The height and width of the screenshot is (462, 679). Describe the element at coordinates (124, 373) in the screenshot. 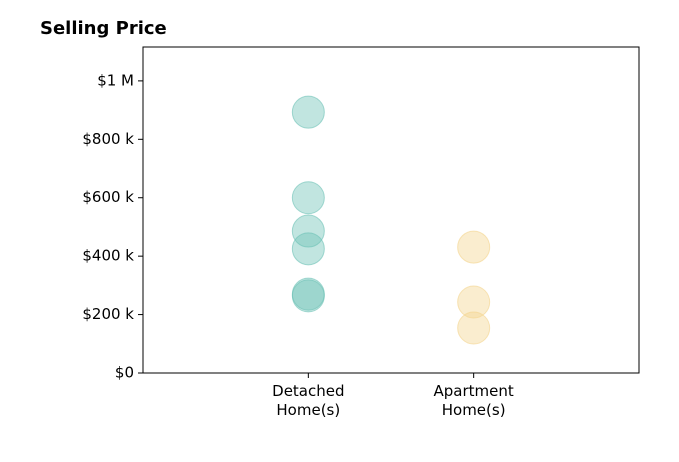

I see `y-tick-label: $0` at that location.